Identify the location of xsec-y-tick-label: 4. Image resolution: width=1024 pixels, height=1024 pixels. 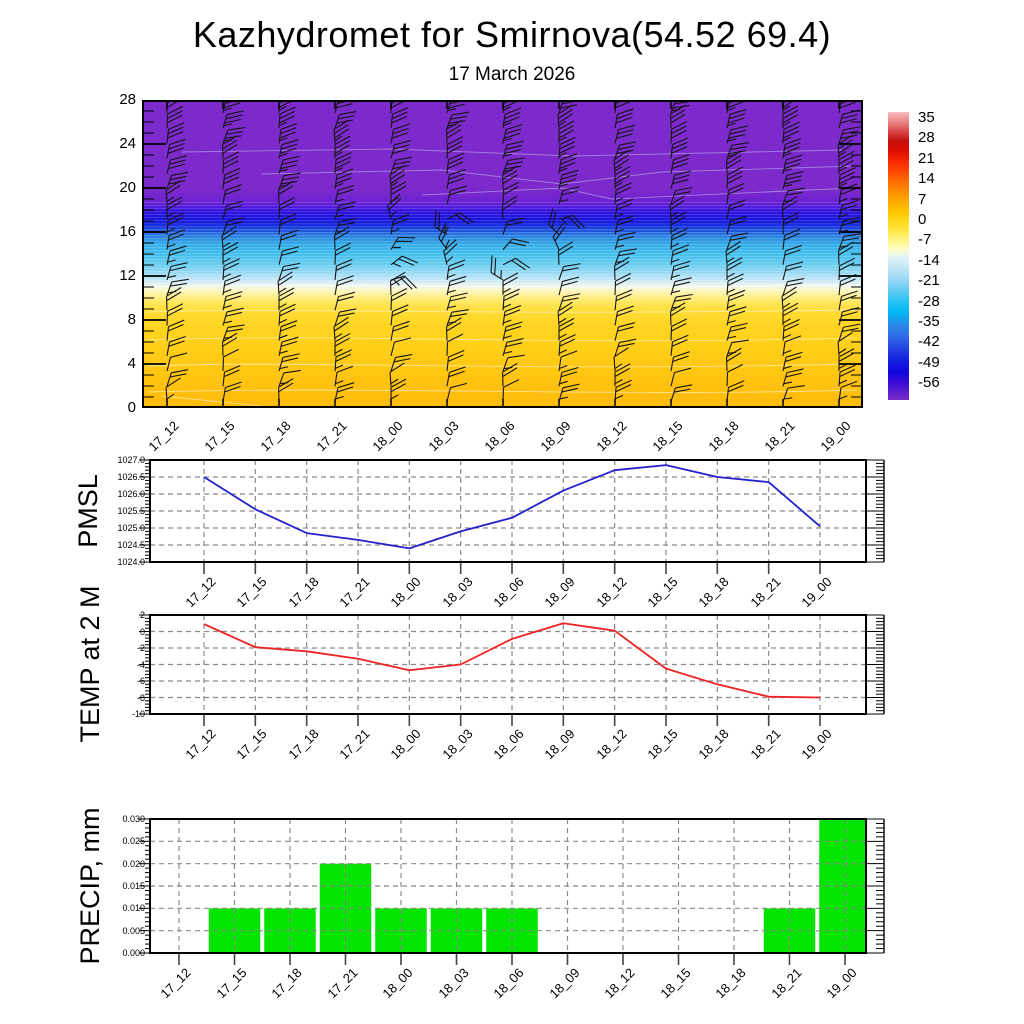
(131, 363).